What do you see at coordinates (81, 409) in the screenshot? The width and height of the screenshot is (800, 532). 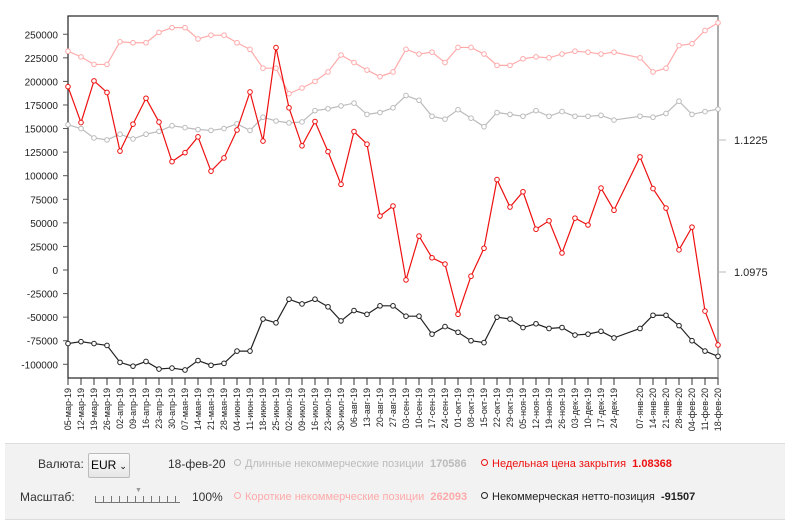 I see `x-tick-label: 12-мар-19` at bounding box center [81, 409].